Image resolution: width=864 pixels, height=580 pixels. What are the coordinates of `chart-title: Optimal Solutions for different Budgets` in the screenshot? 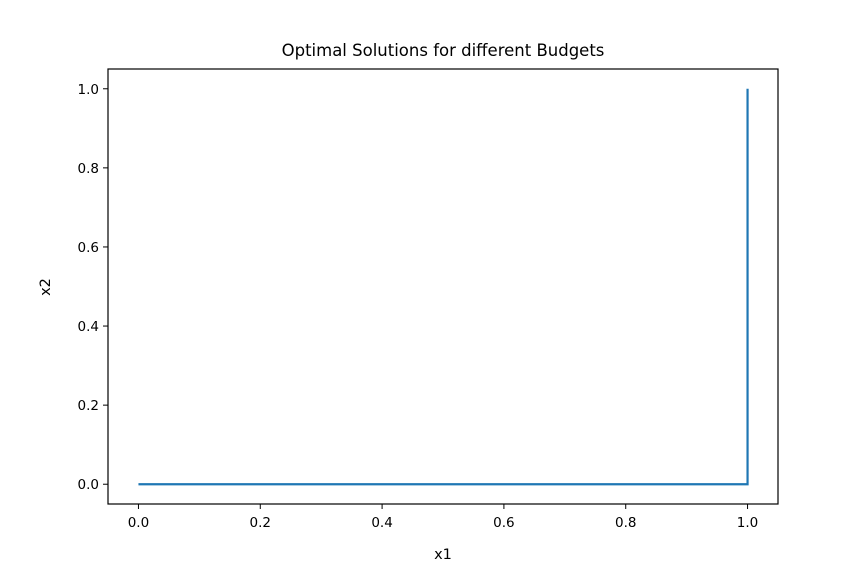 It's located at (443, 50).